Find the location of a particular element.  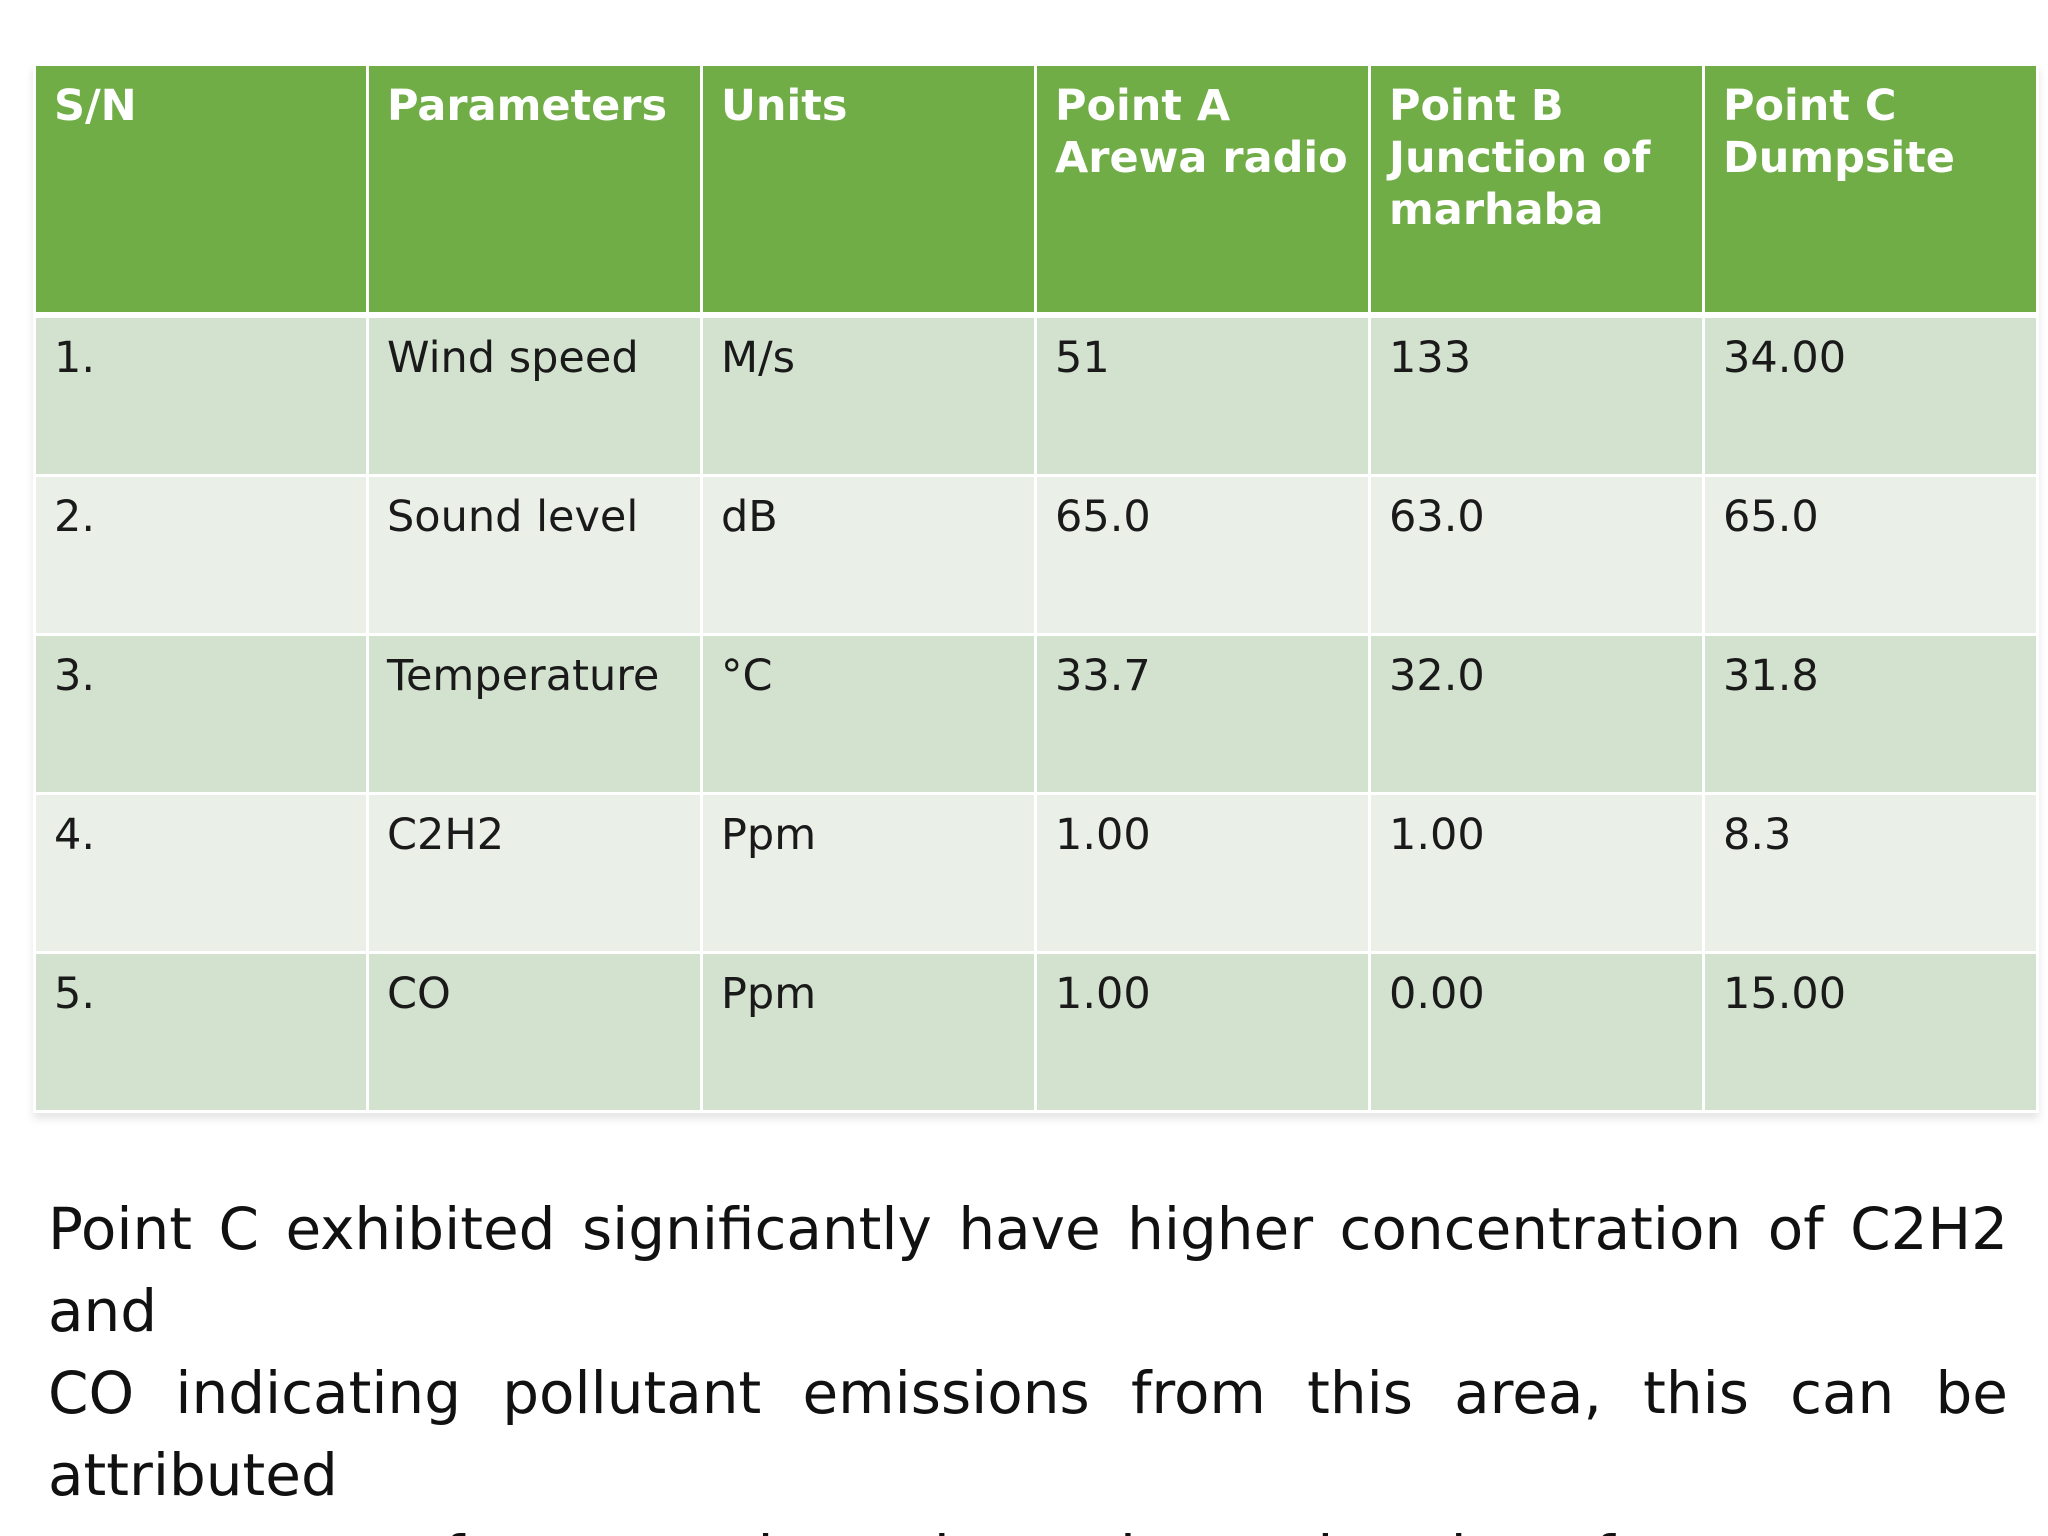

cell-point-b: 1.00 is located at coordinates (1536, 873).